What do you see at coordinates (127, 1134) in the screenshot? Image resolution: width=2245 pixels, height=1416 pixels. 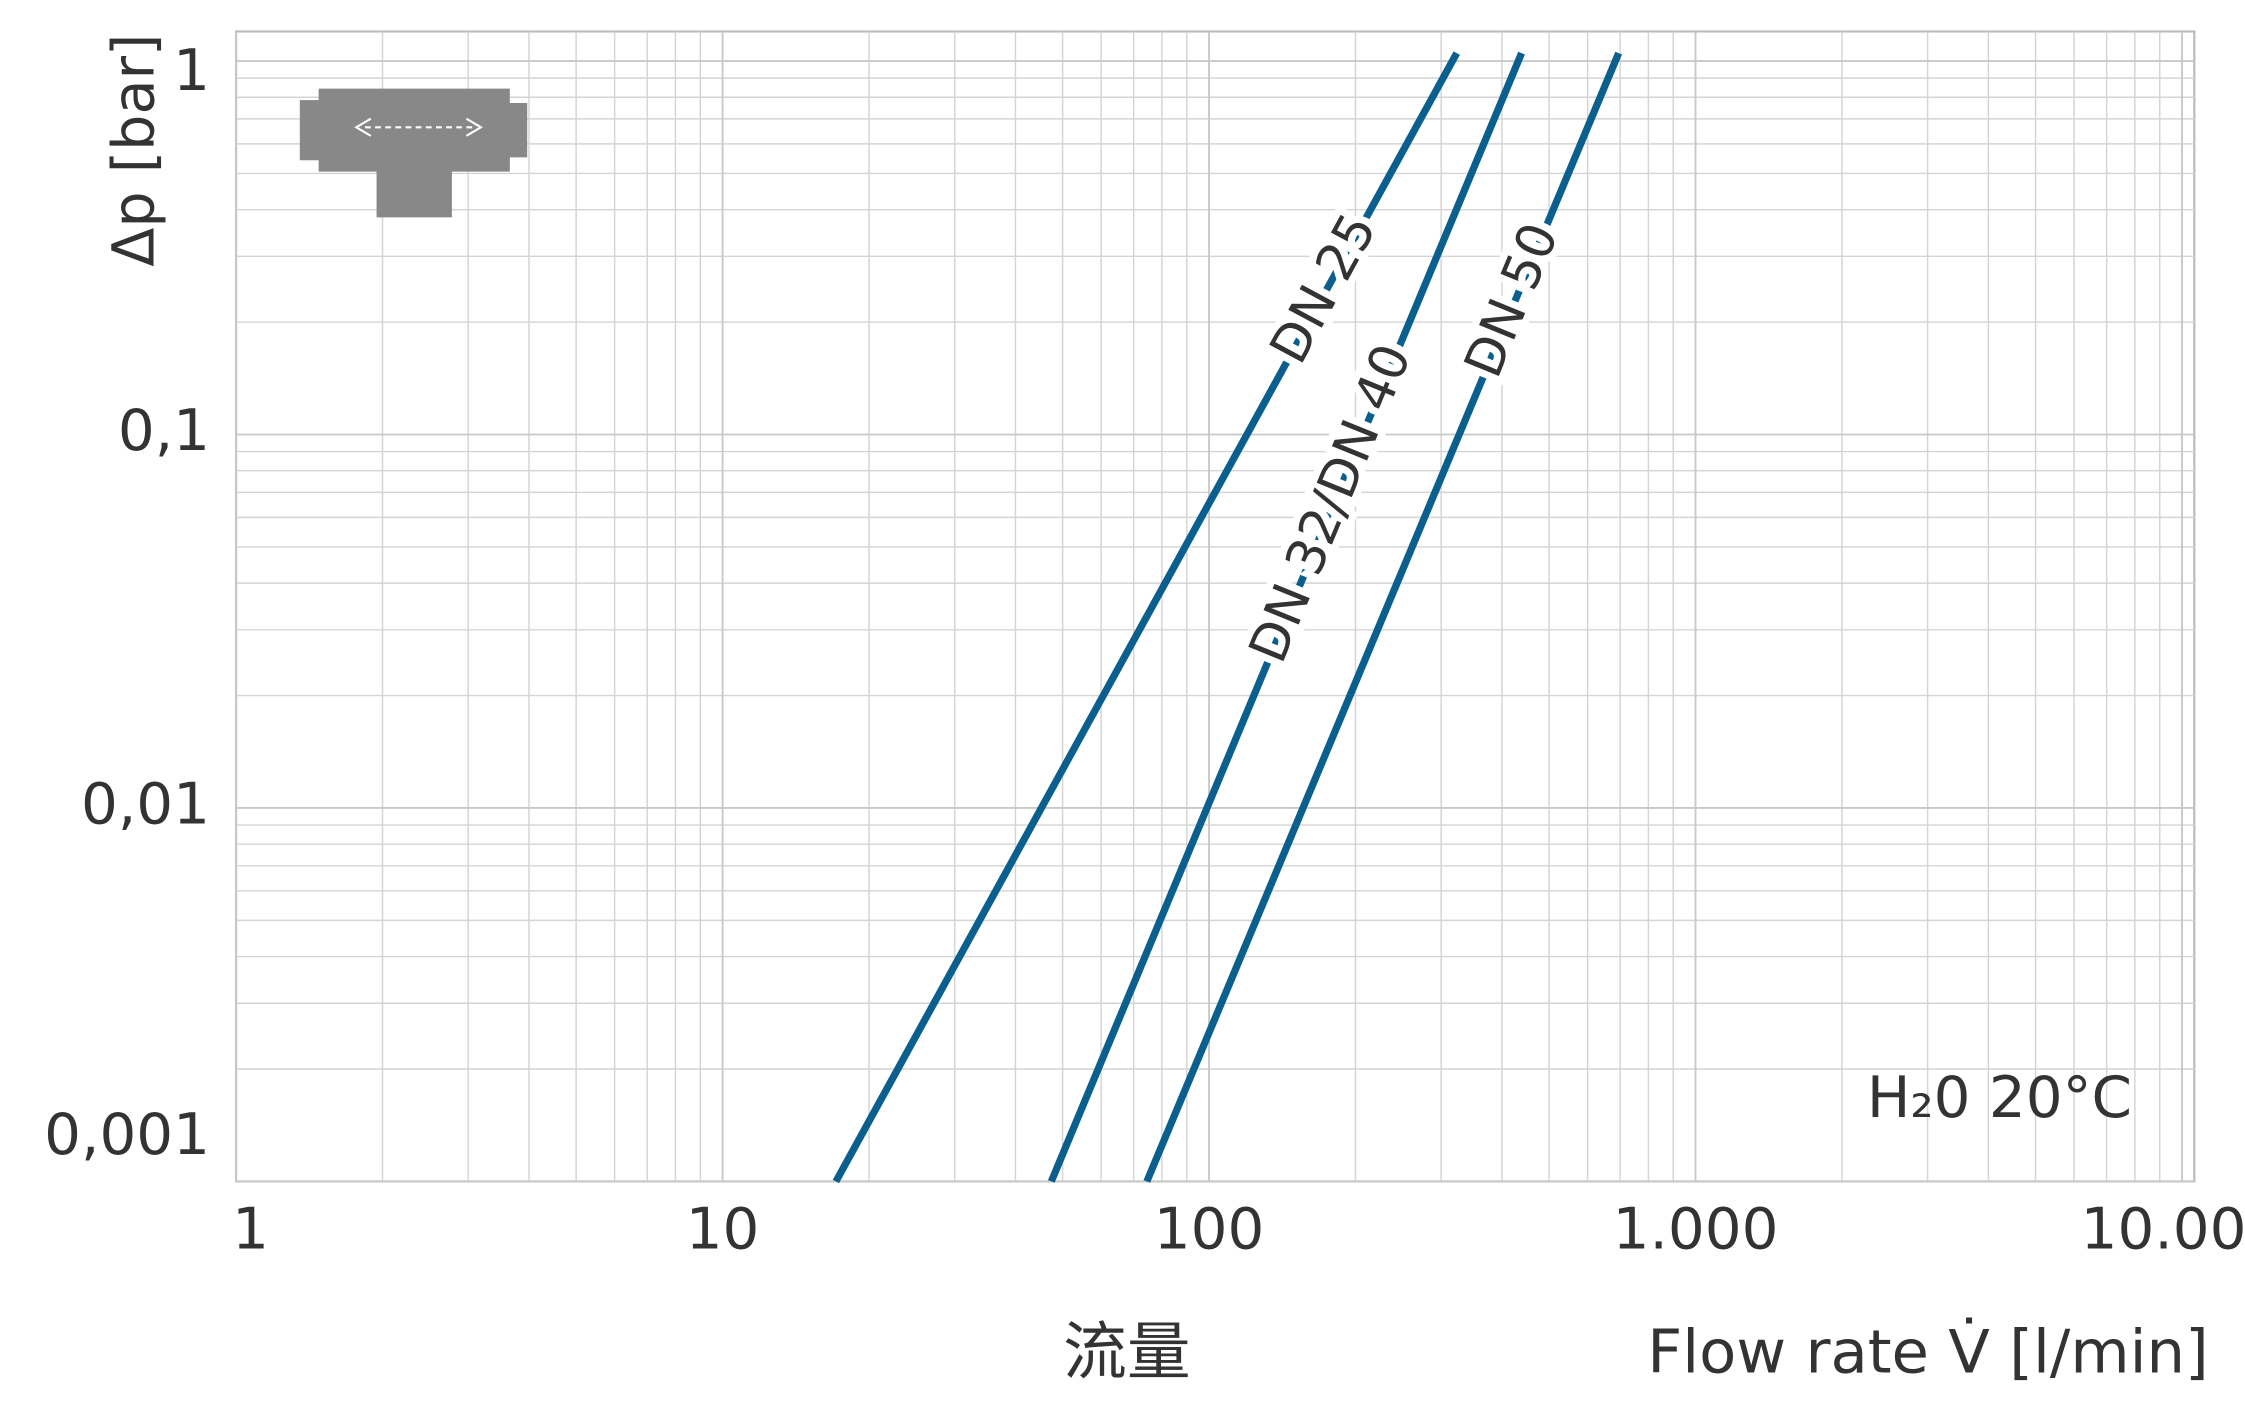 I see `y-tick-label: 0,001` at bounding box center [127, 1134].